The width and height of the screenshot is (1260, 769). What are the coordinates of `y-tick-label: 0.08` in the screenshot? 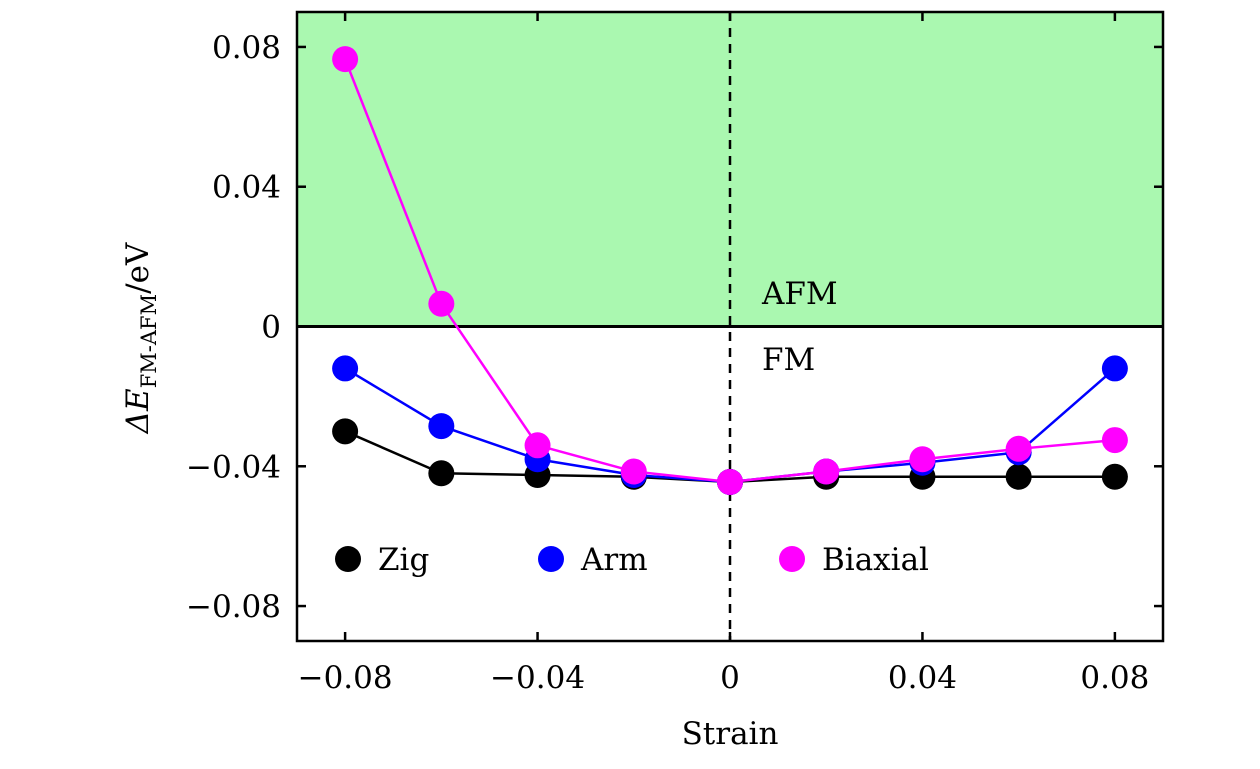 It's located at (246, 48).